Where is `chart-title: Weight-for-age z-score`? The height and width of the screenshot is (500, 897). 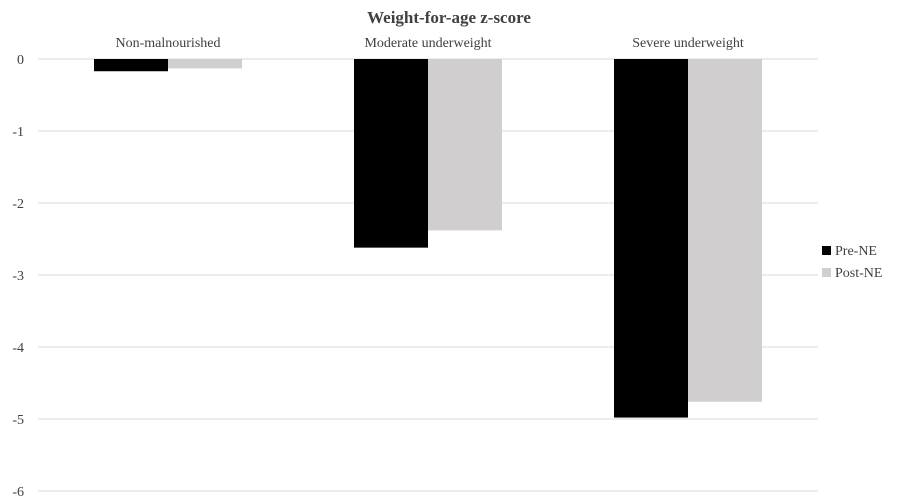
chart-title: Weight-for-age z-score is located at coordinates (449, 17).